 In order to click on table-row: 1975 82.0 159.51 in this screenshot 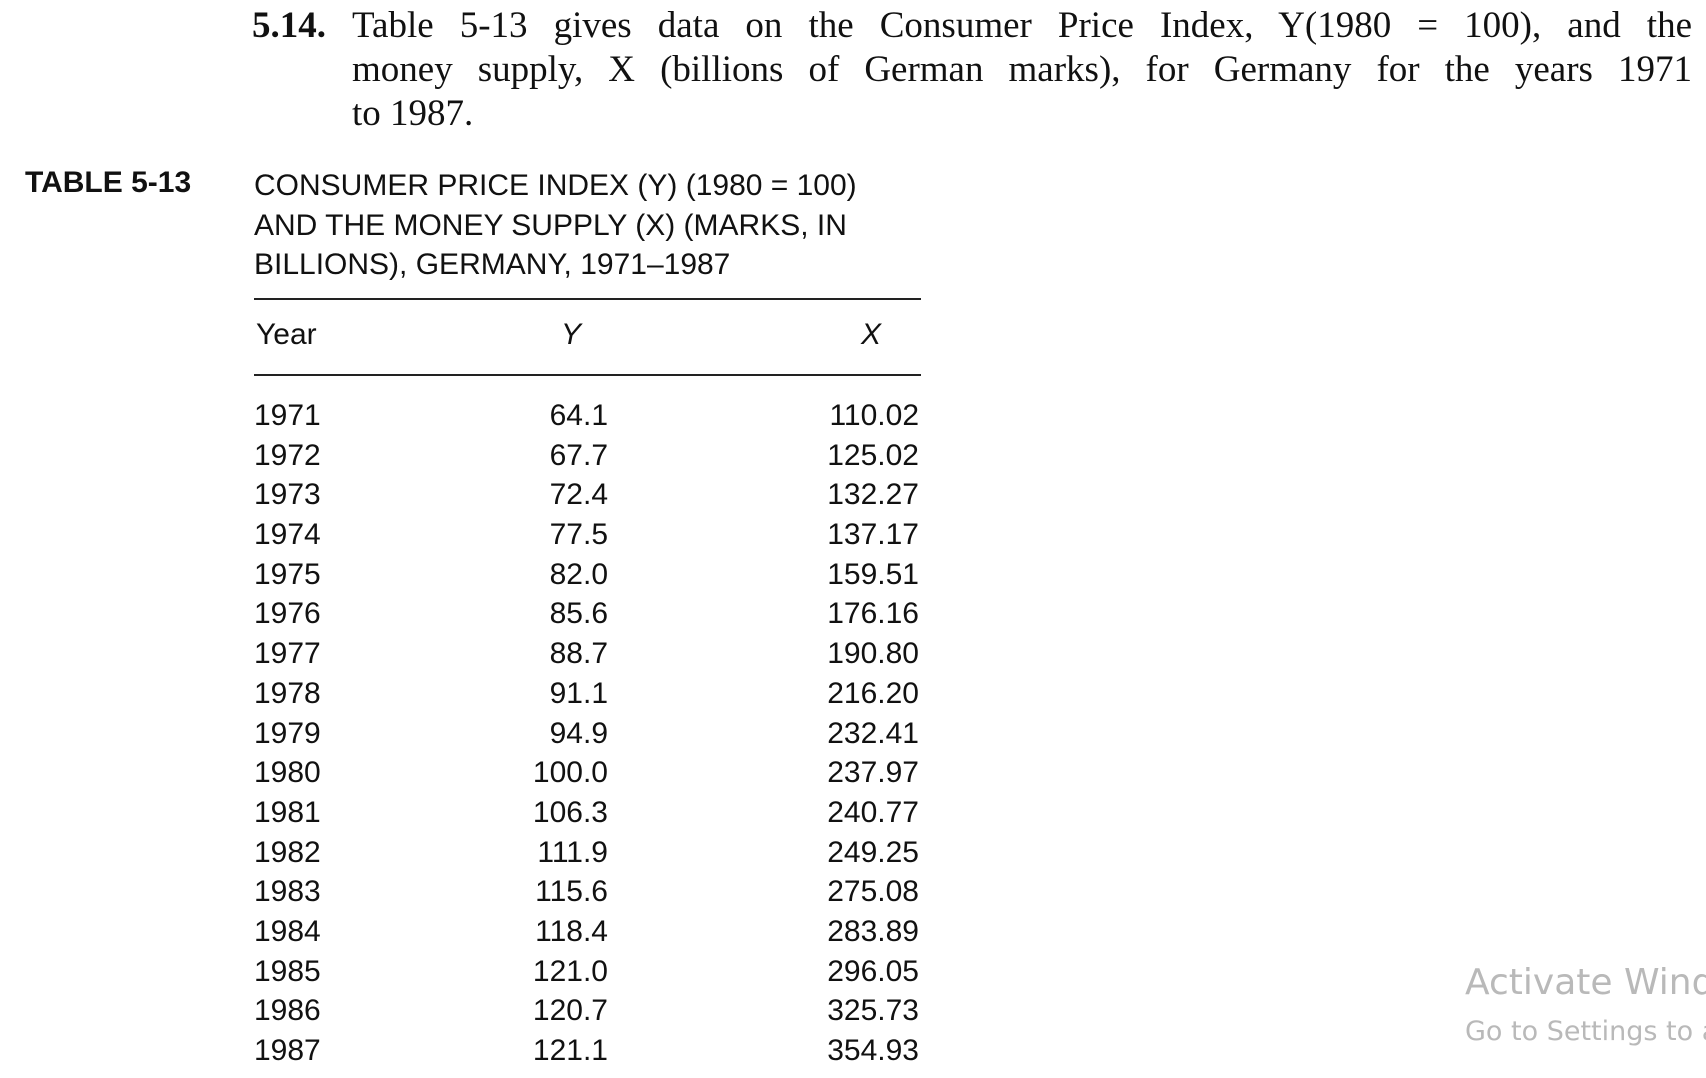, I will do `click(587, 575)`.